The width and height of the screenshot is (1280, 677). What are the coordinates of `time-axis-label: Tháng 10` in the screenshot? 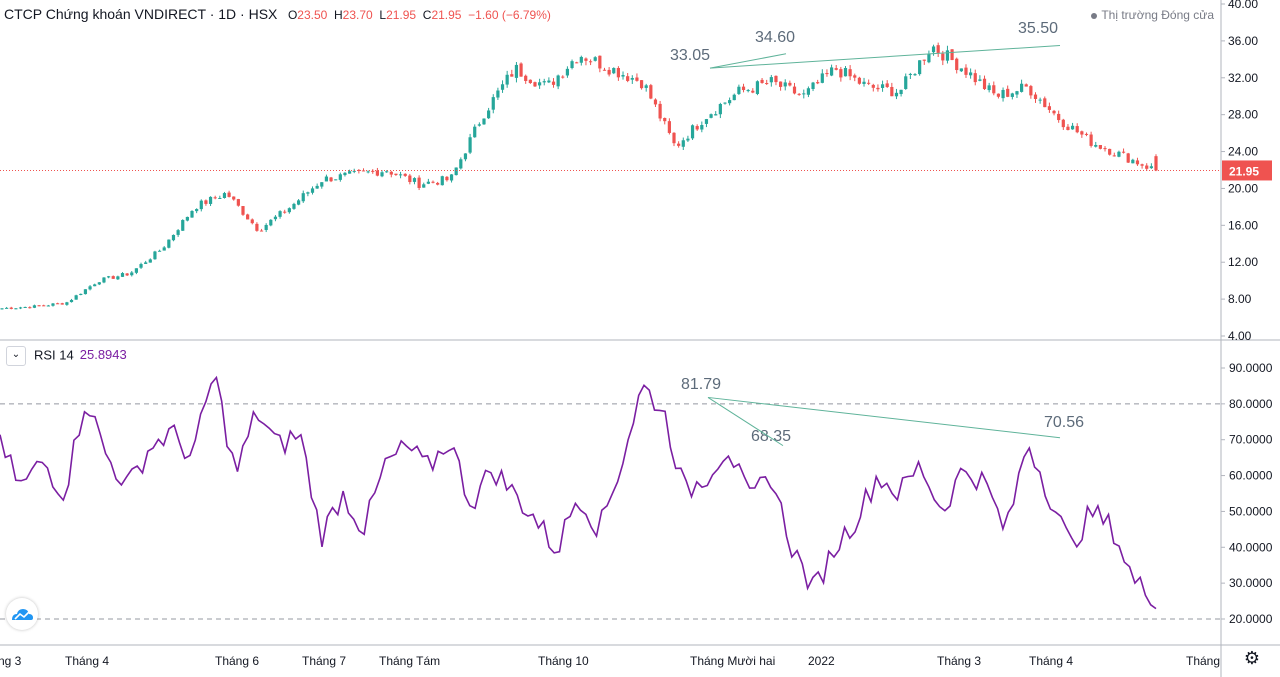 It's located at (563, 661).